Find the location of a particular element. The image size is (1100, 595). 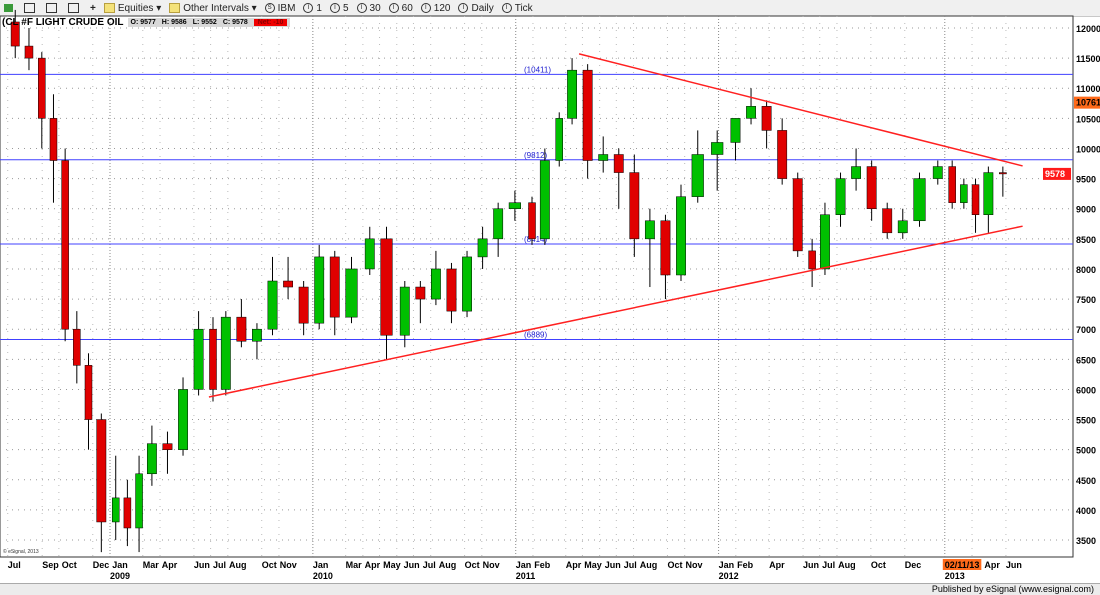

x-year-label: 2010 is located at coordinates (323, 576).